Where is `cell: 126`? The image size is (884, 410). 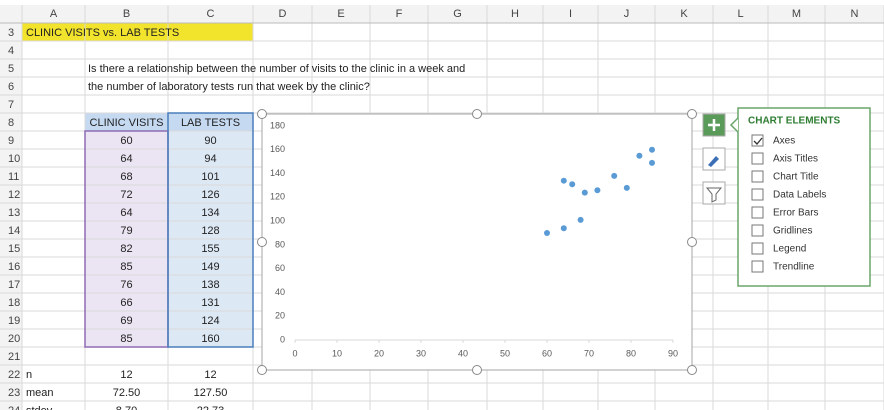
cell: 126 is located at coordinates (210, 195).